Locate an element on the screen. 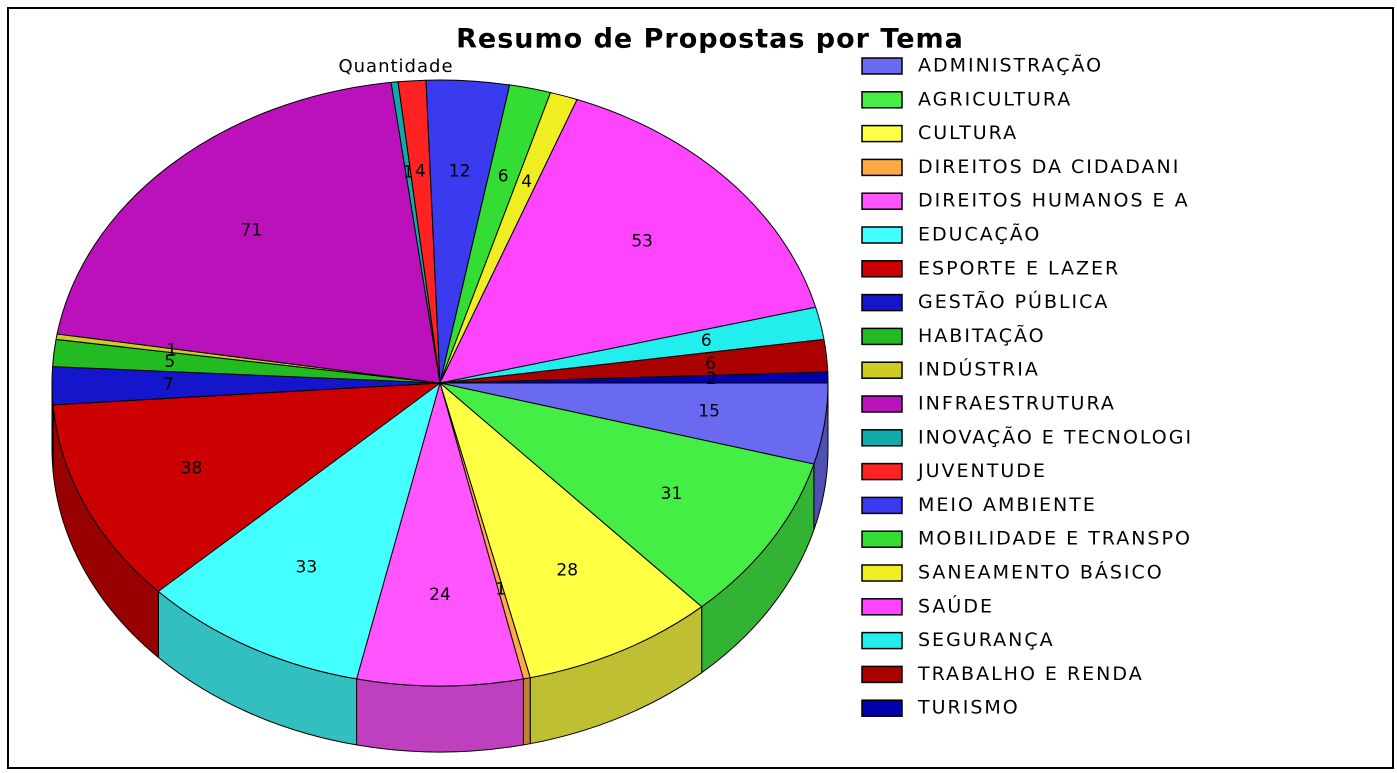 This screenshot has height=773, width=1397. data-label: 15 is located at coordinates (709, 412).